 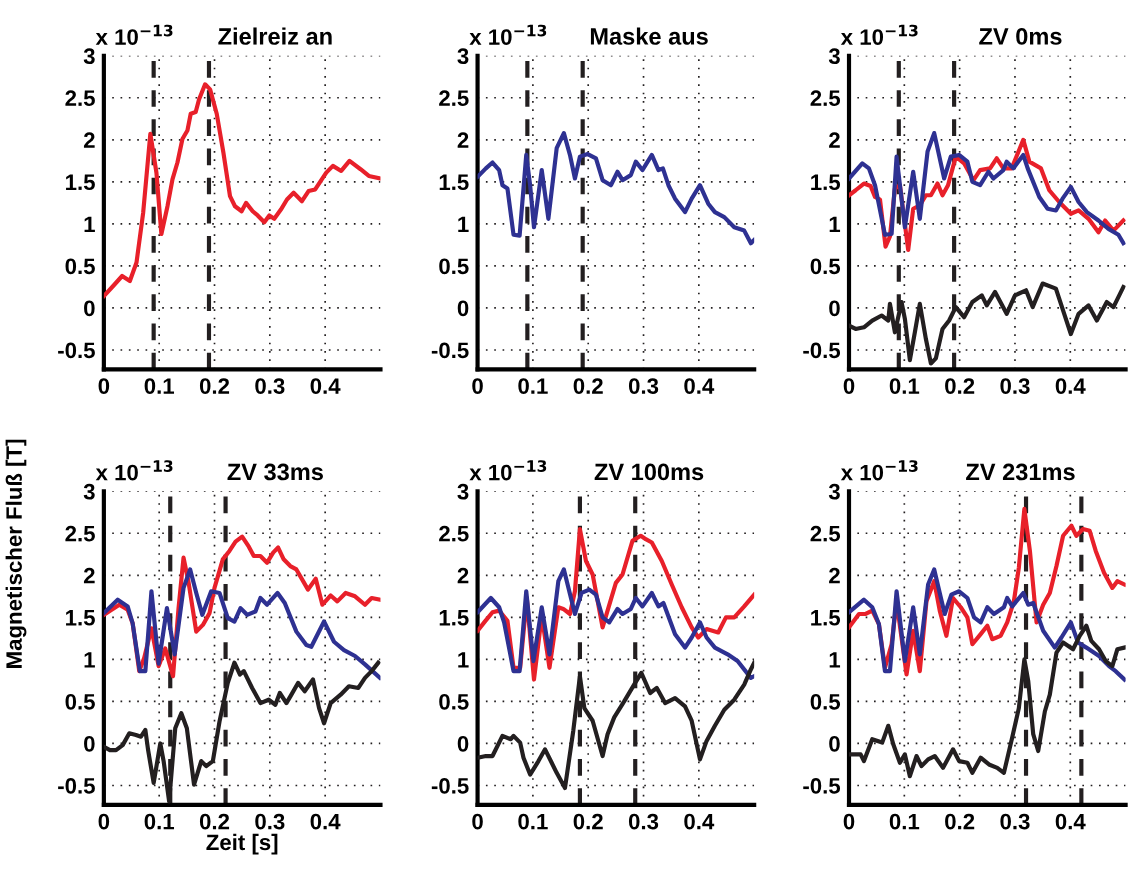 I want to click on chart-title: ZV 0ms, so click(x=1020, y=36).